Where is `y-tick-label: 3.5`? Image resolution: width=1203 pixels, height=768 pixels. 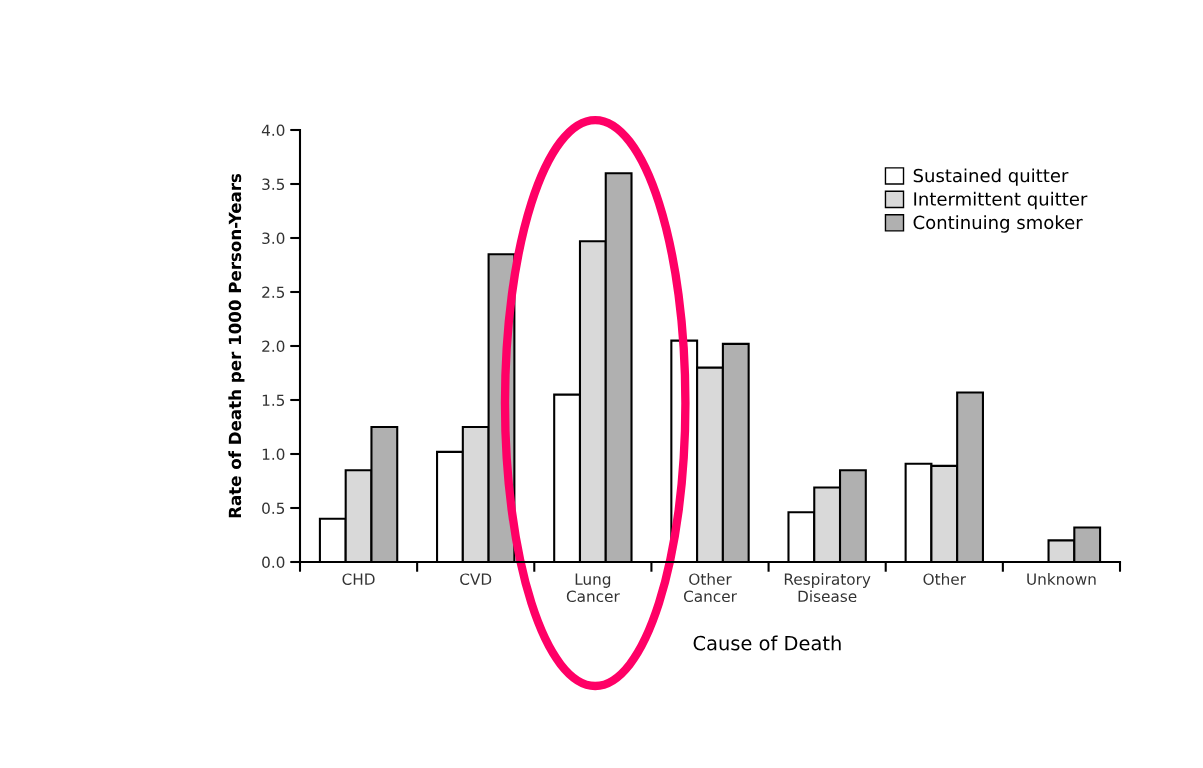 y-tick-label: 3.5 is located at coordinates (273, 184).